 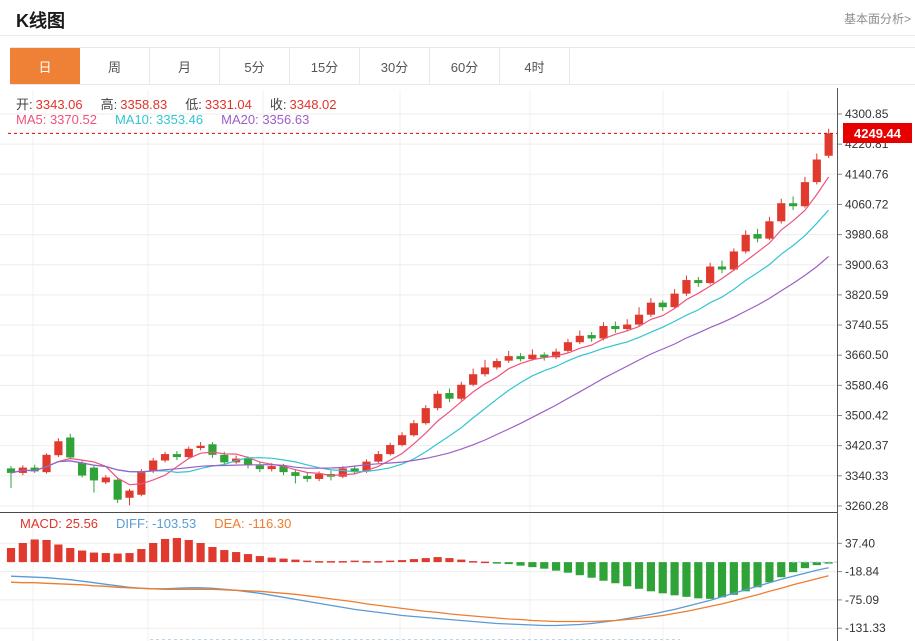 I want to click on ohlc-legend: 开: 3343.06 高: 3358.83 低: 3331.04 收: 3348.02, so click(x=185, y=103).